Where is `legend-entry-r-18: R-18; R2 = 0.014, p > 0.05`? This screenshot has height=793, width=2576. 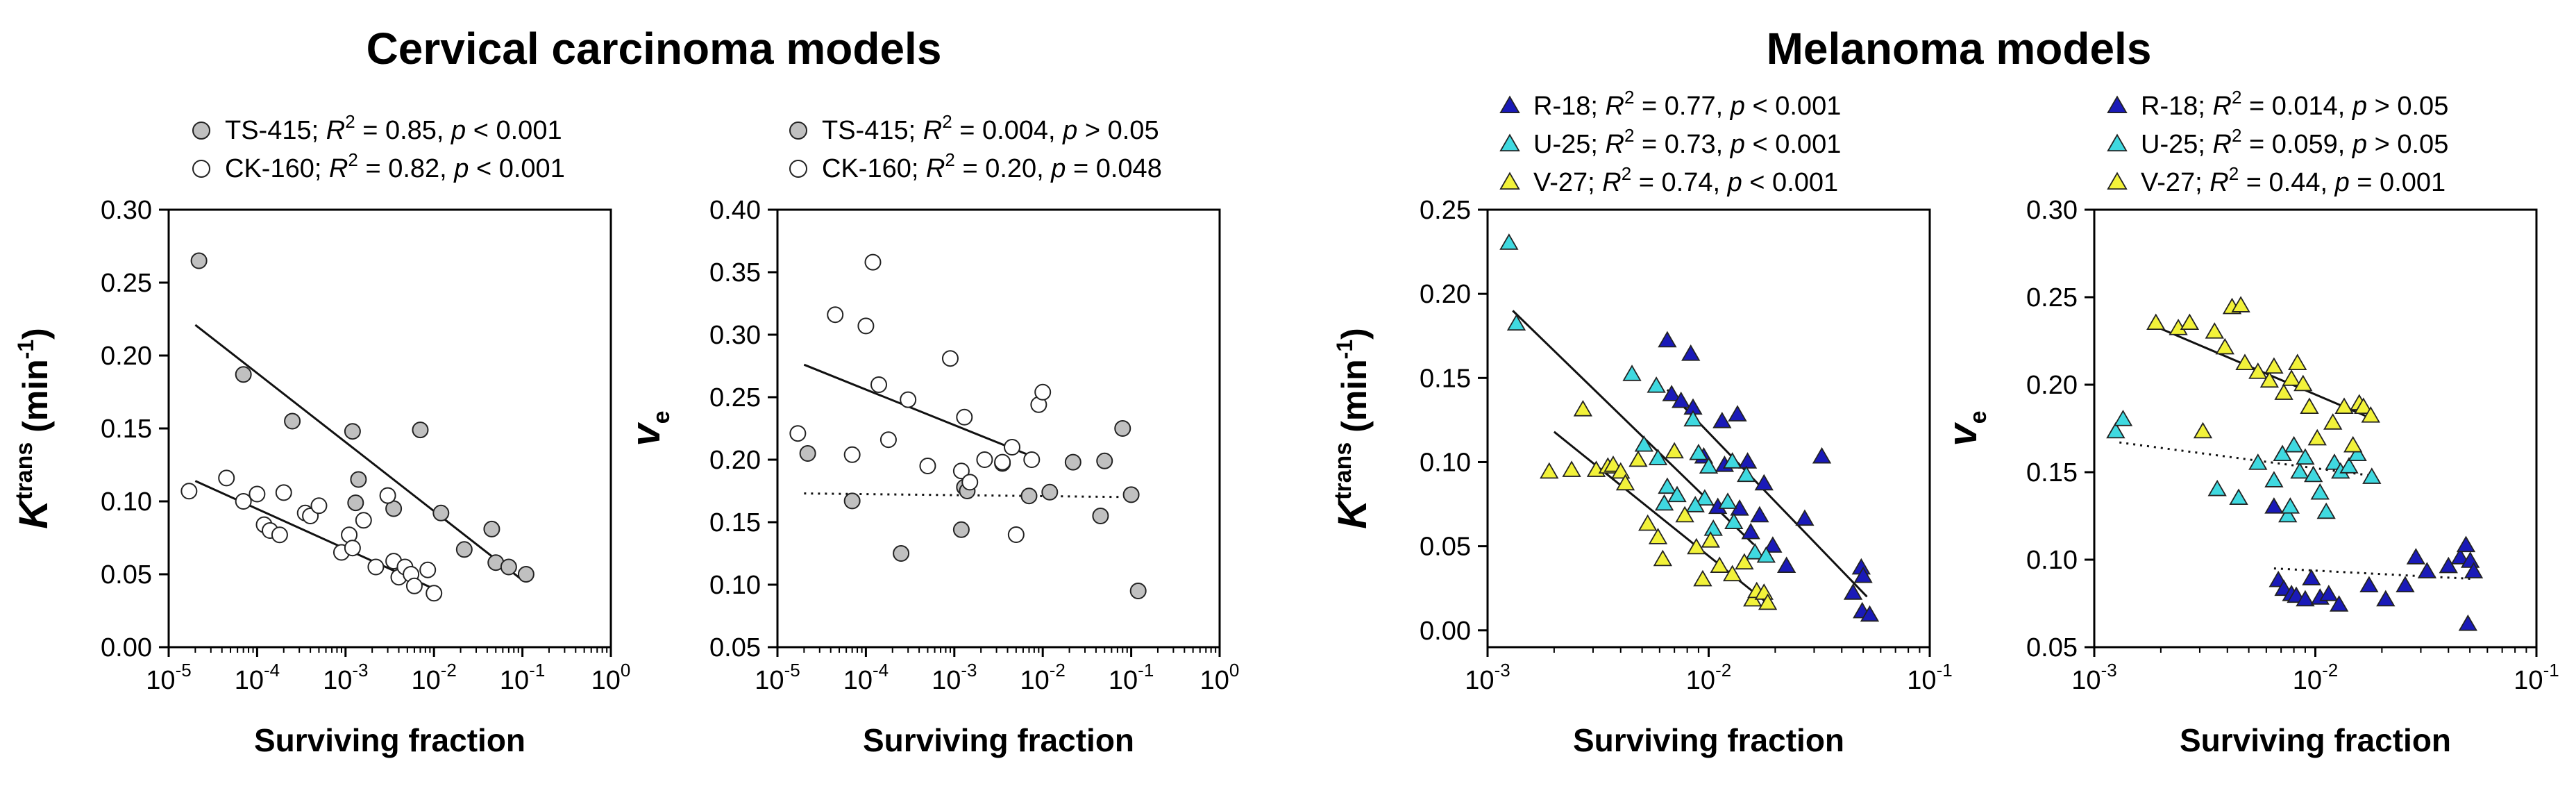
legend-entry-r-18: R-18; R2 = 0.014, p > 0.05 is located at coordinates (2294, 104).